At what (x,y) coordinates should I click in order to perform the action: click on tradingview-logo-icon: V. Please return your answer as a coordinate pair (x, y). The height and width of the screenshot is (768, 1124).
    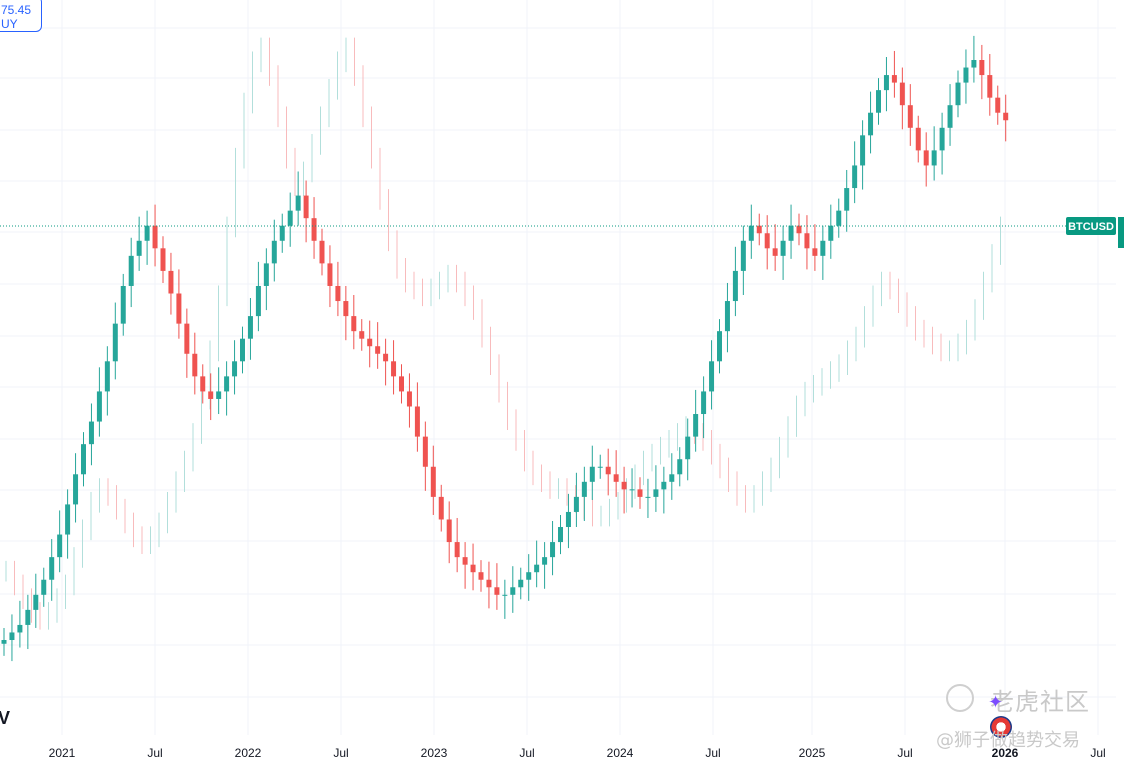
    Looking at the image, I should click on (5, 718).